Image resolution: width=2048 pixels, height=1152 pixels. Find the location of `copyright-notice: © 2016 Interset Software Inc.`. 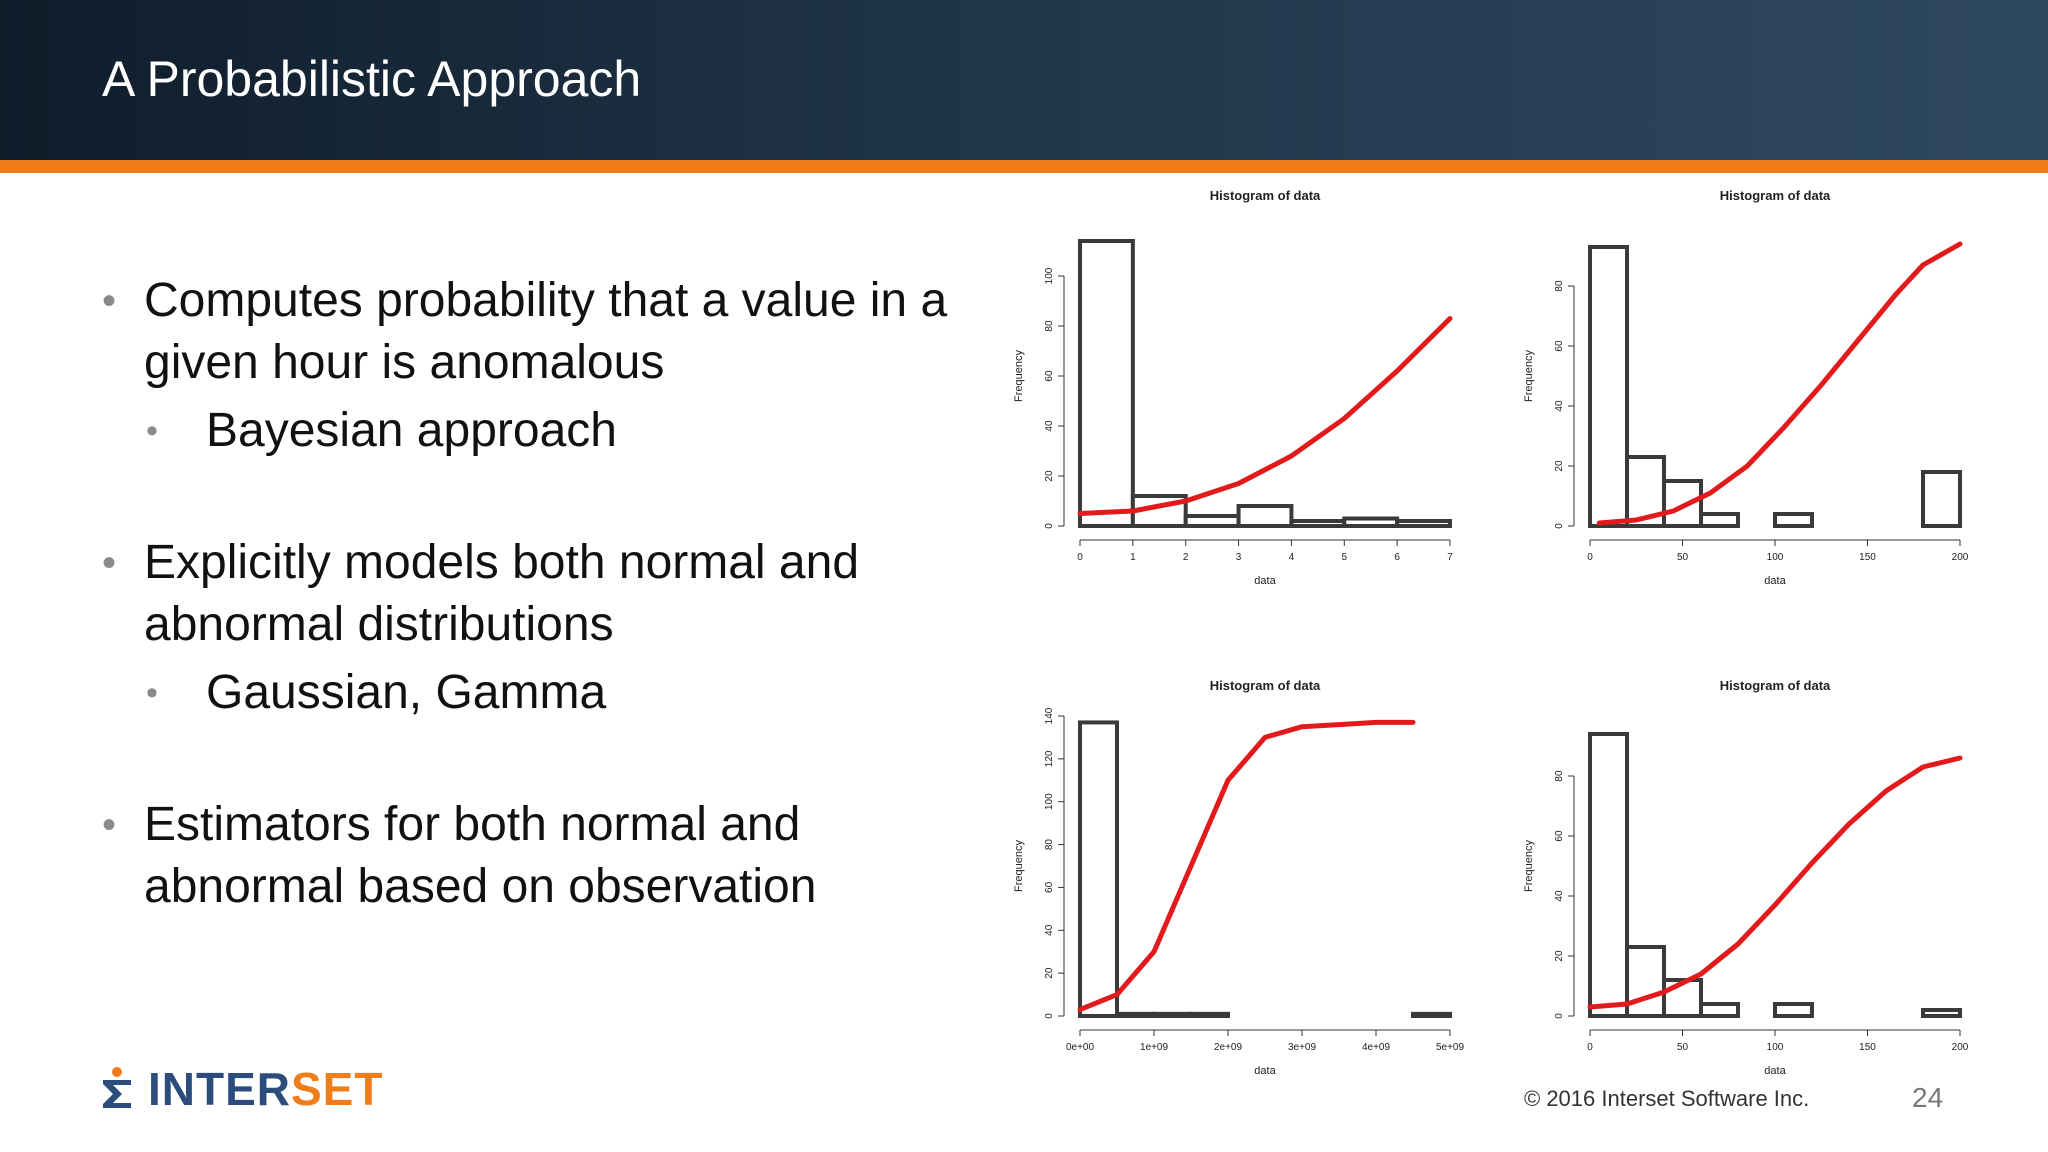

copyright-notice: © 2016 Interset Software Inc. is located at coordinates (1667, 1098).